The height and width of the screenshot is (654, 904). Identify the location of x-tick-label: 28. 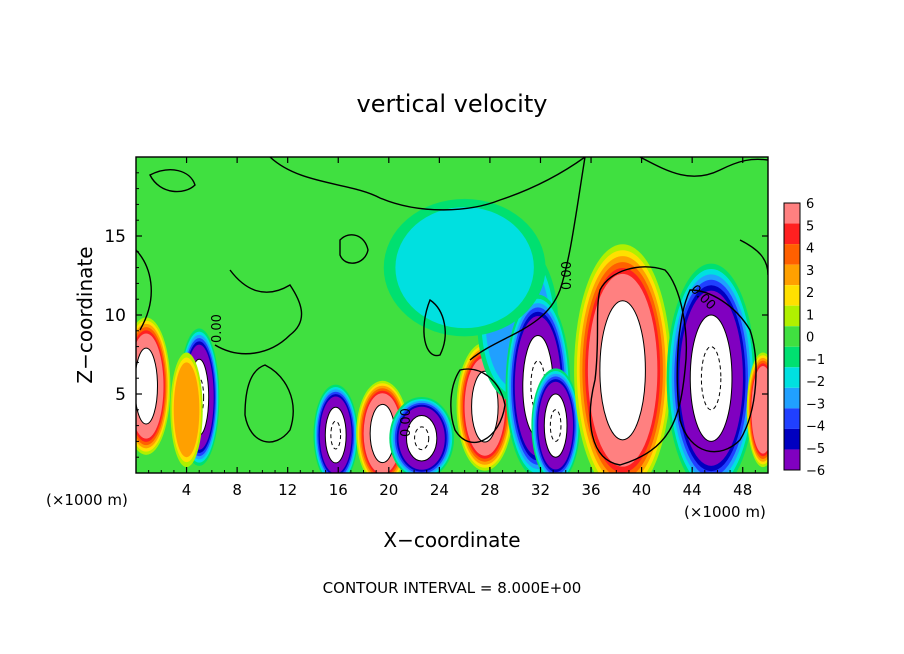
(489, 490).